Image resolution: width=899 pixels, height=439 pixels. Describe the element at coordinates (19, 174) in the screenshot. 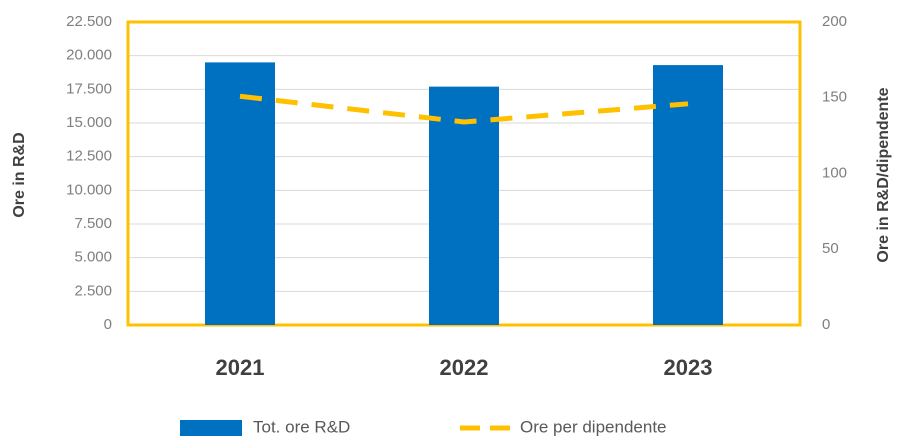

I see `y-axis-title: Ore in R&D` at that location.